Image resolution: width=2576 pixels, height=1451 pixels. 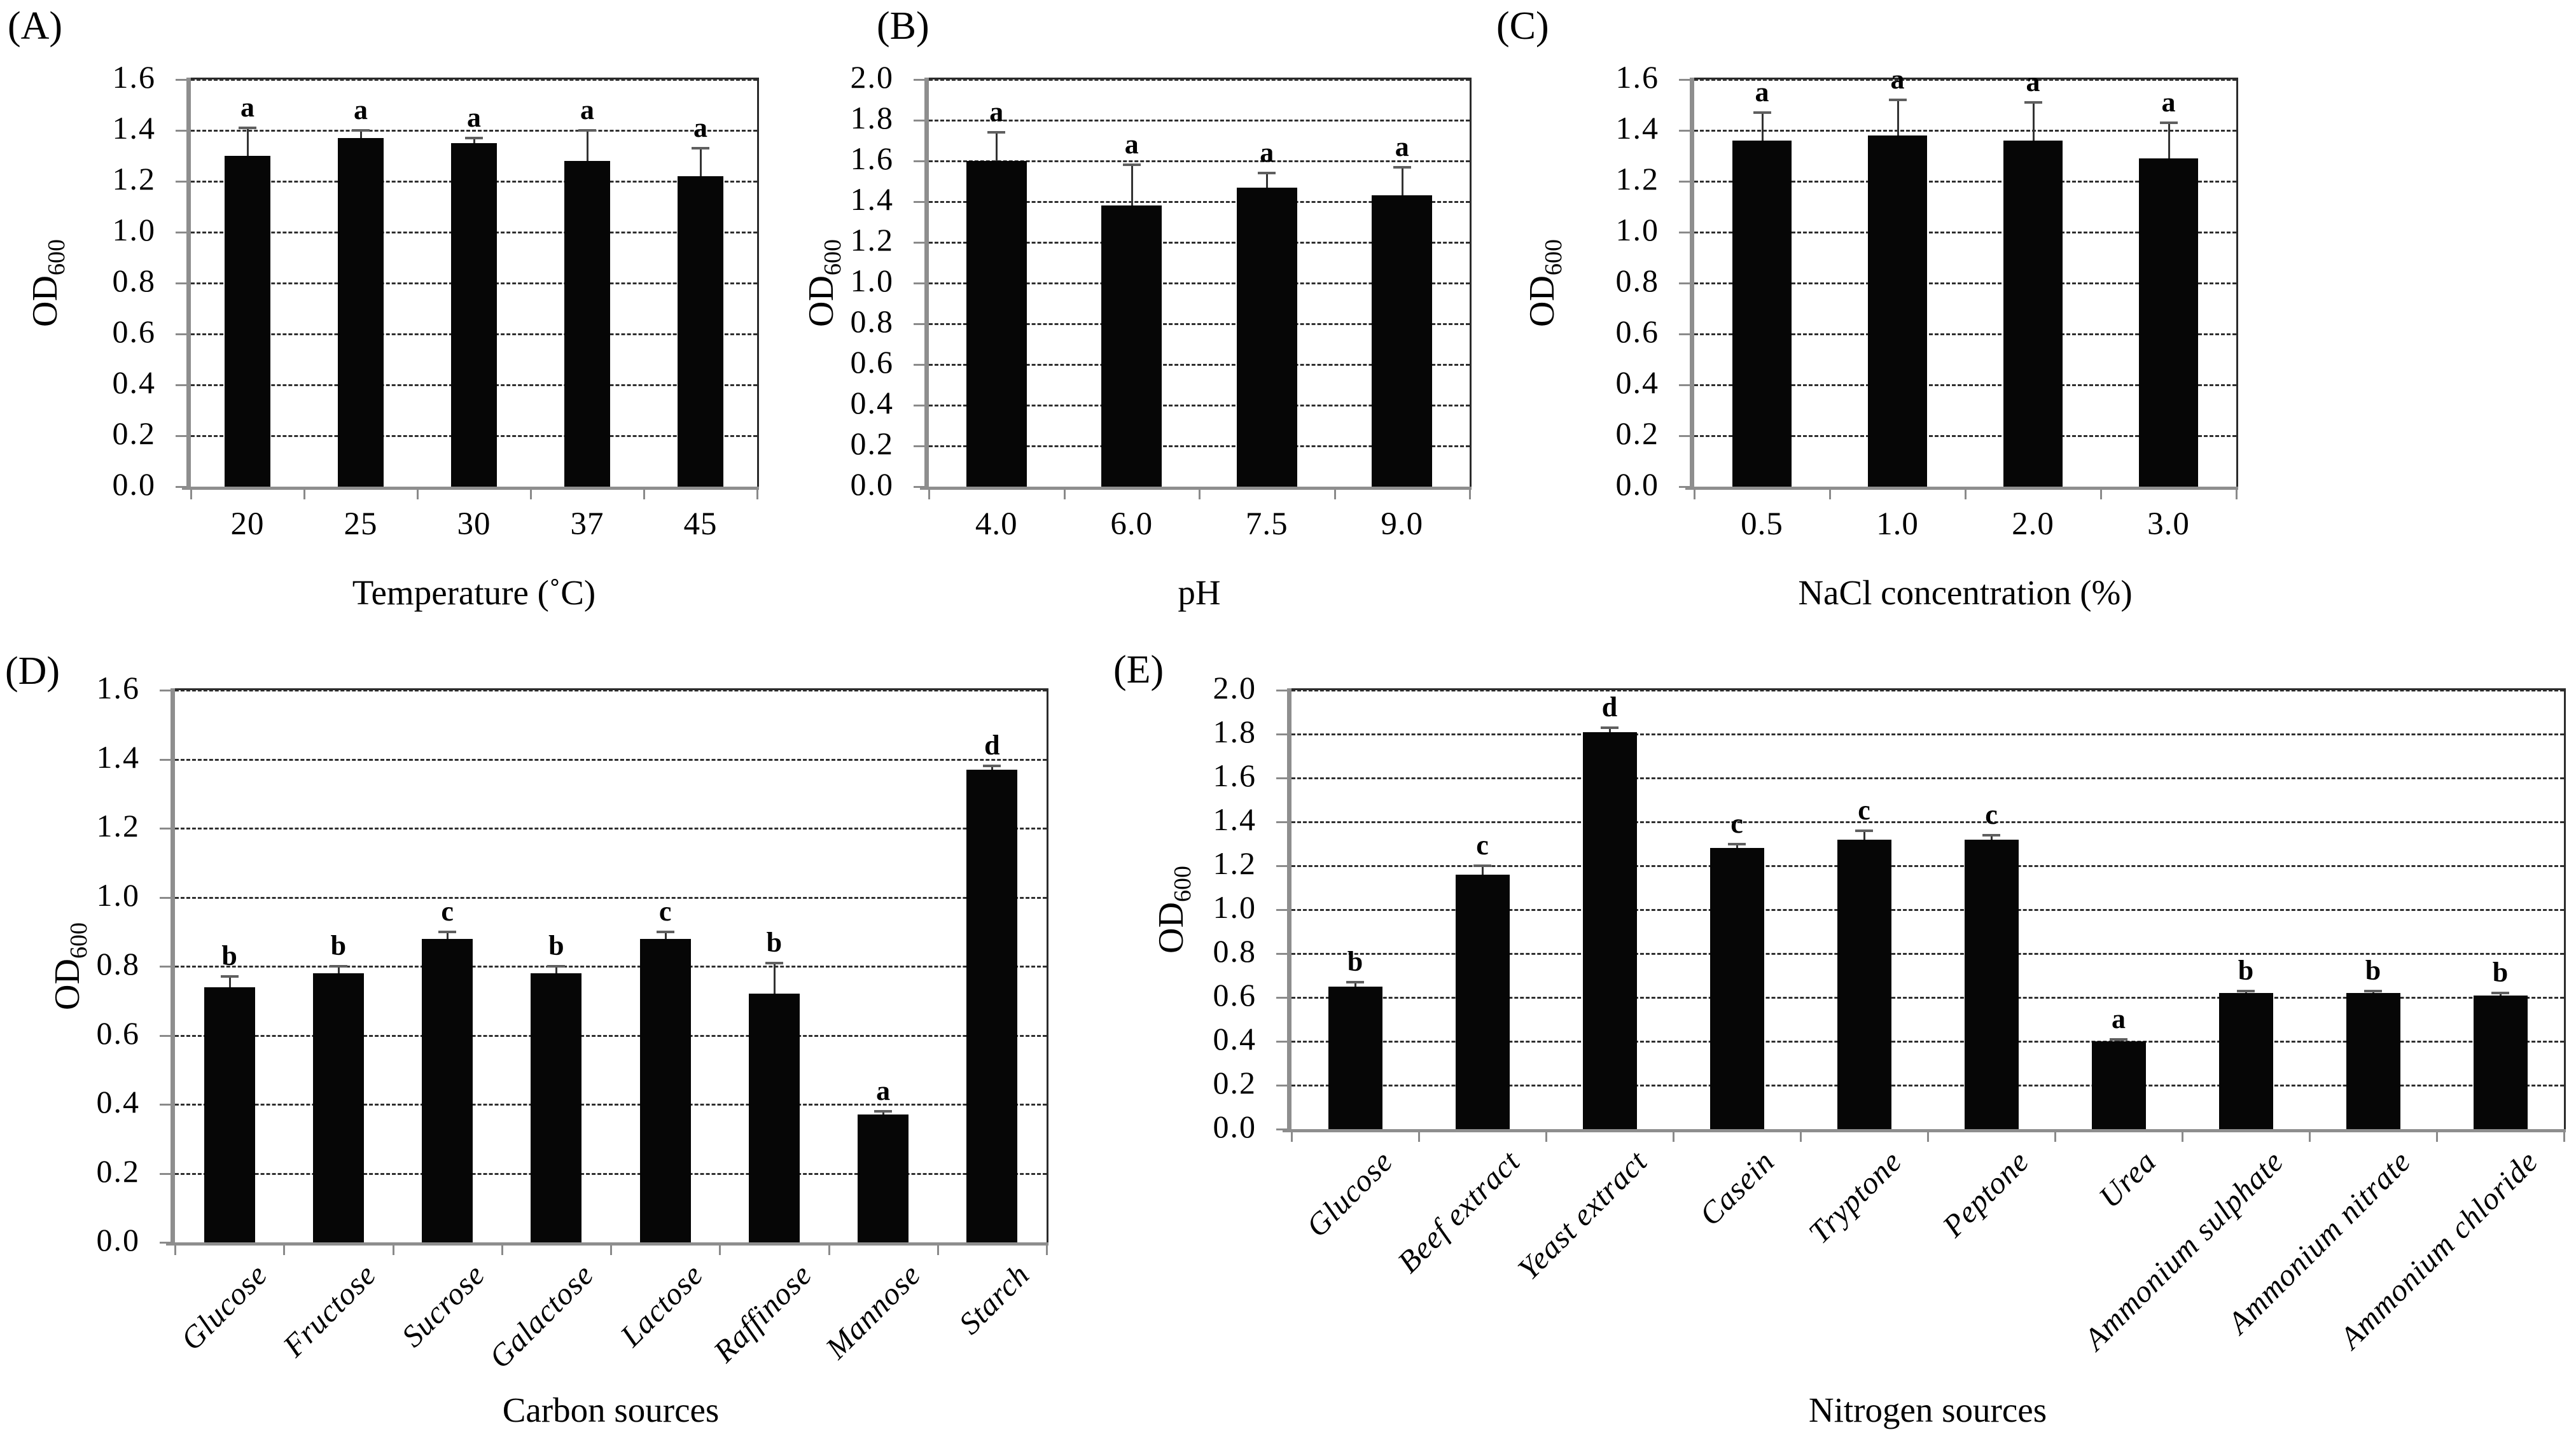 What do you see at coordinates (1138, 669) in the screenshot?
I see `panel-letter: (E)` at bounding box center [1138, 669].